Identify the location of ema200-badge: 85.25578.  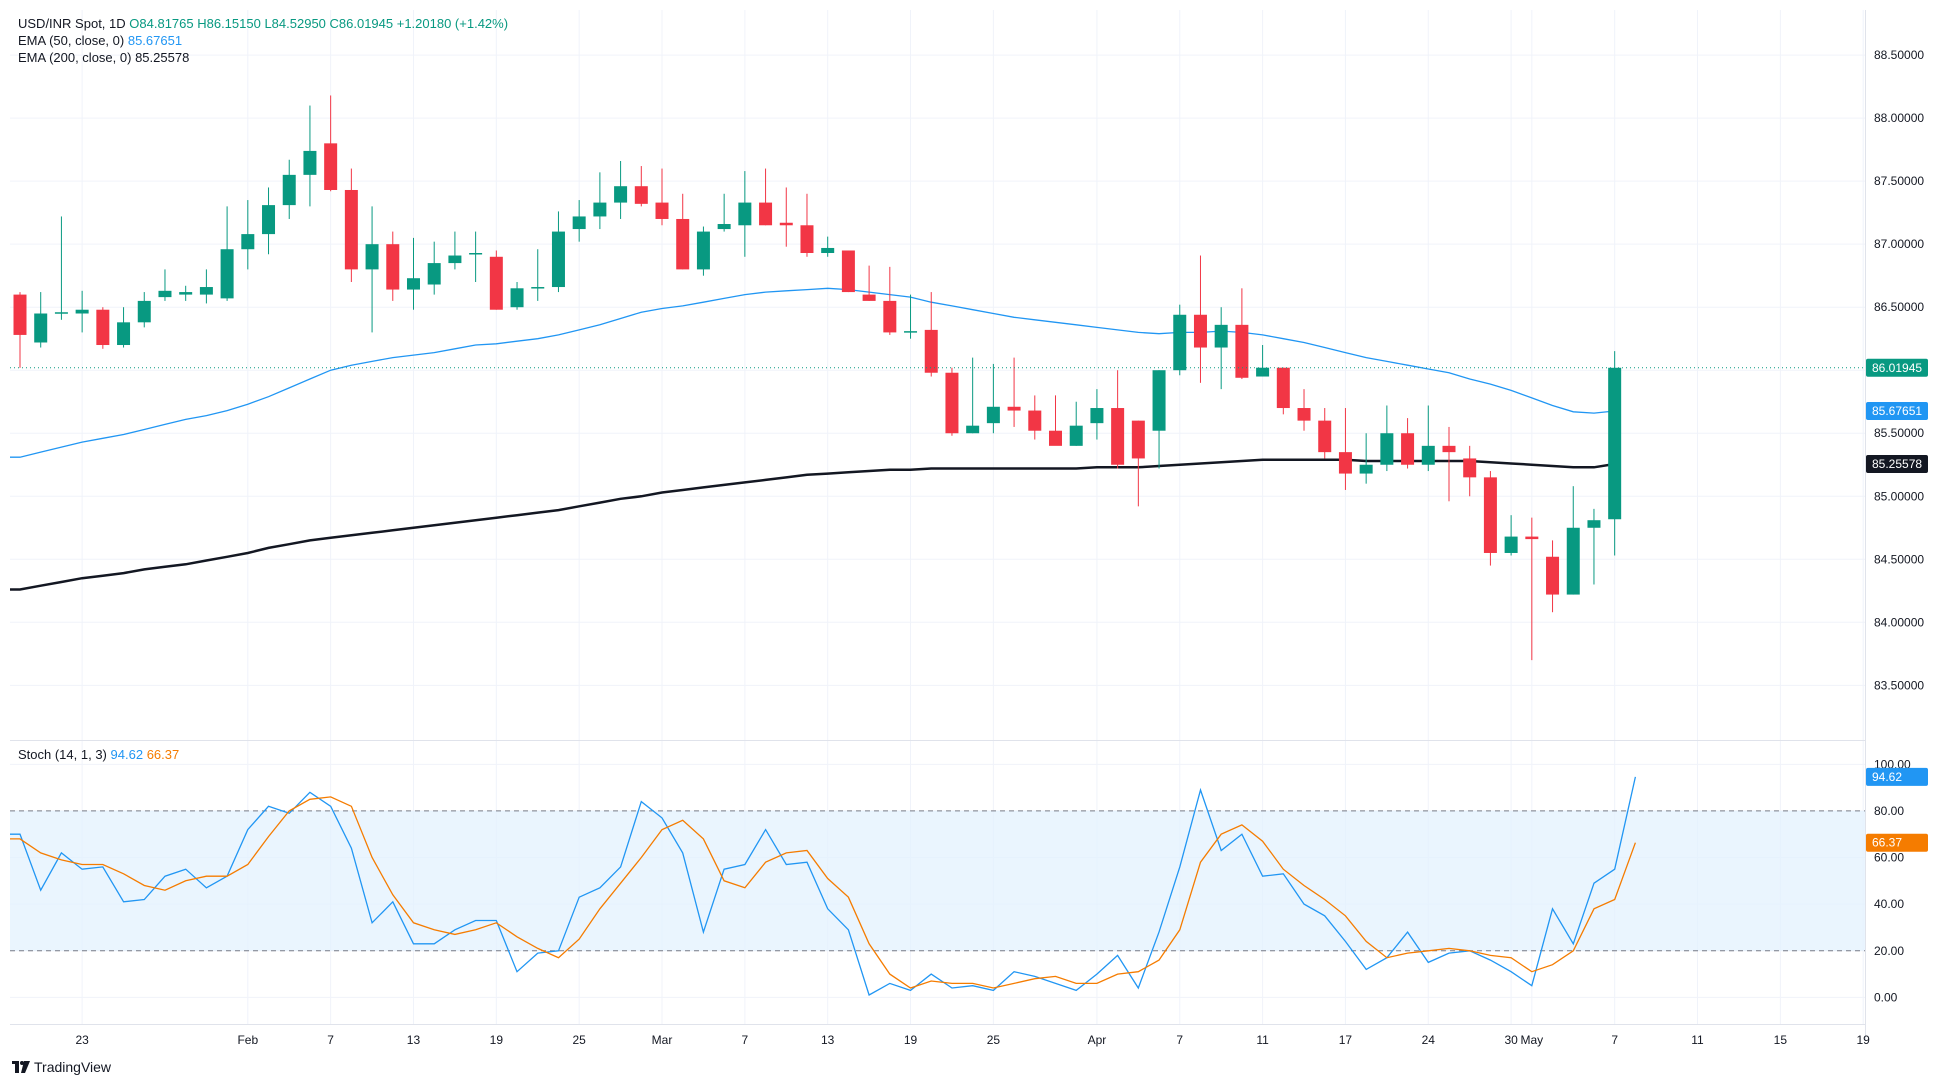
(1897, 464).